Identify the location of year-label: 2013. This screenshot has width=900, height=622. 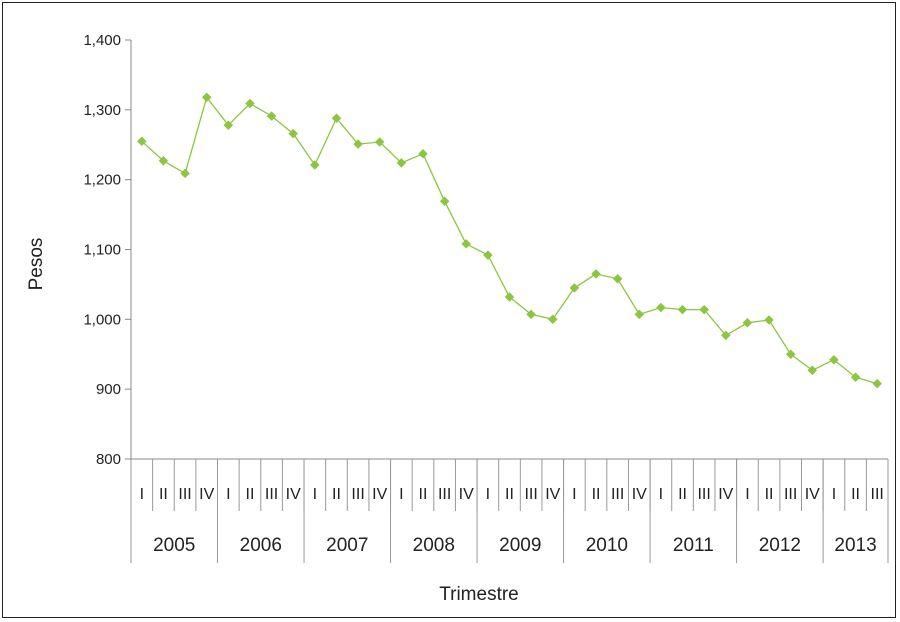
(855, 545).